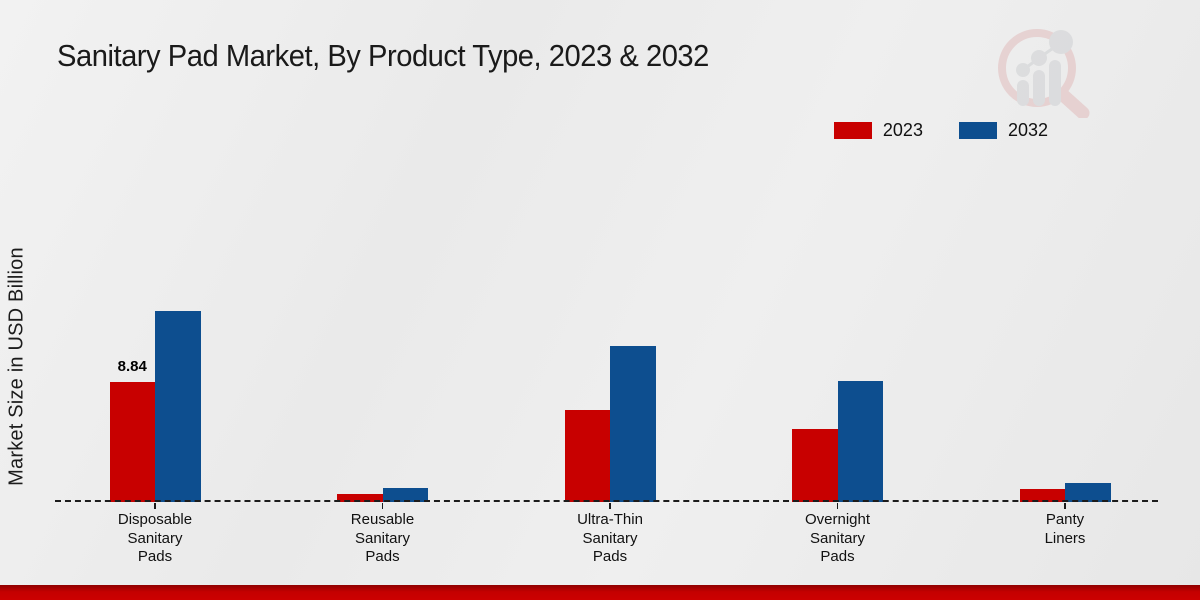 The image size is (1200, 600). What do you see at coordinates (1023, 93) in the screenshot?
I see `logo-bar1-icon` at bounding box center [1023, 93].